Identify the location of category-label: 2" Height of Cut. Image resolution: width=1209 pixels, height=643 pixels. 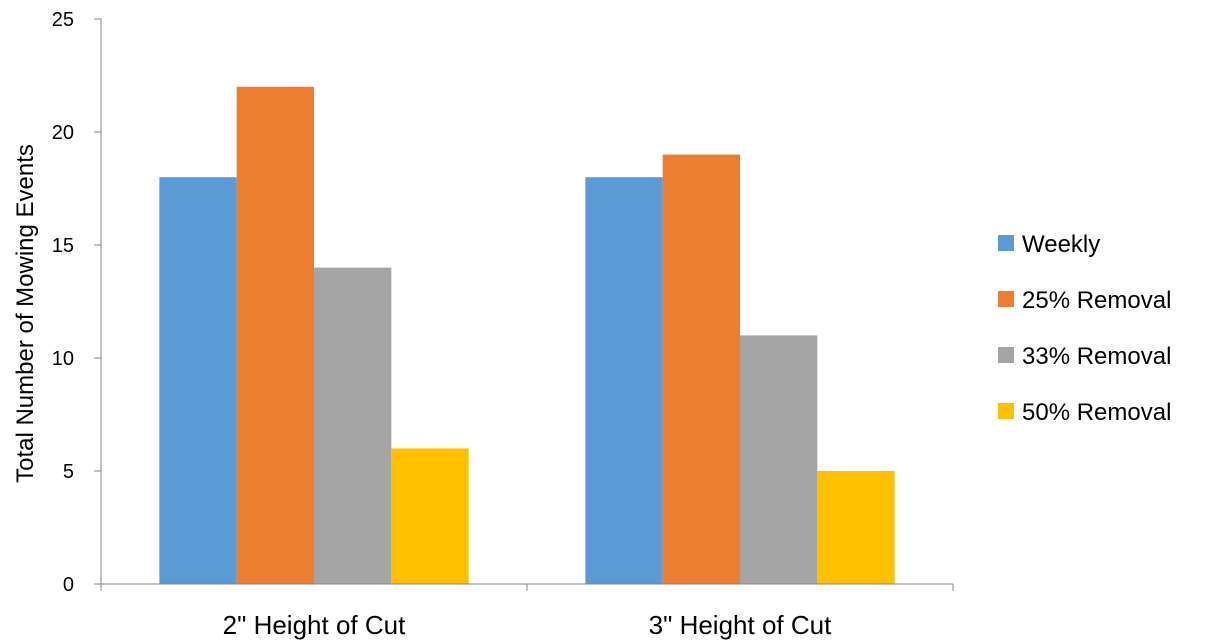
(314, 625).